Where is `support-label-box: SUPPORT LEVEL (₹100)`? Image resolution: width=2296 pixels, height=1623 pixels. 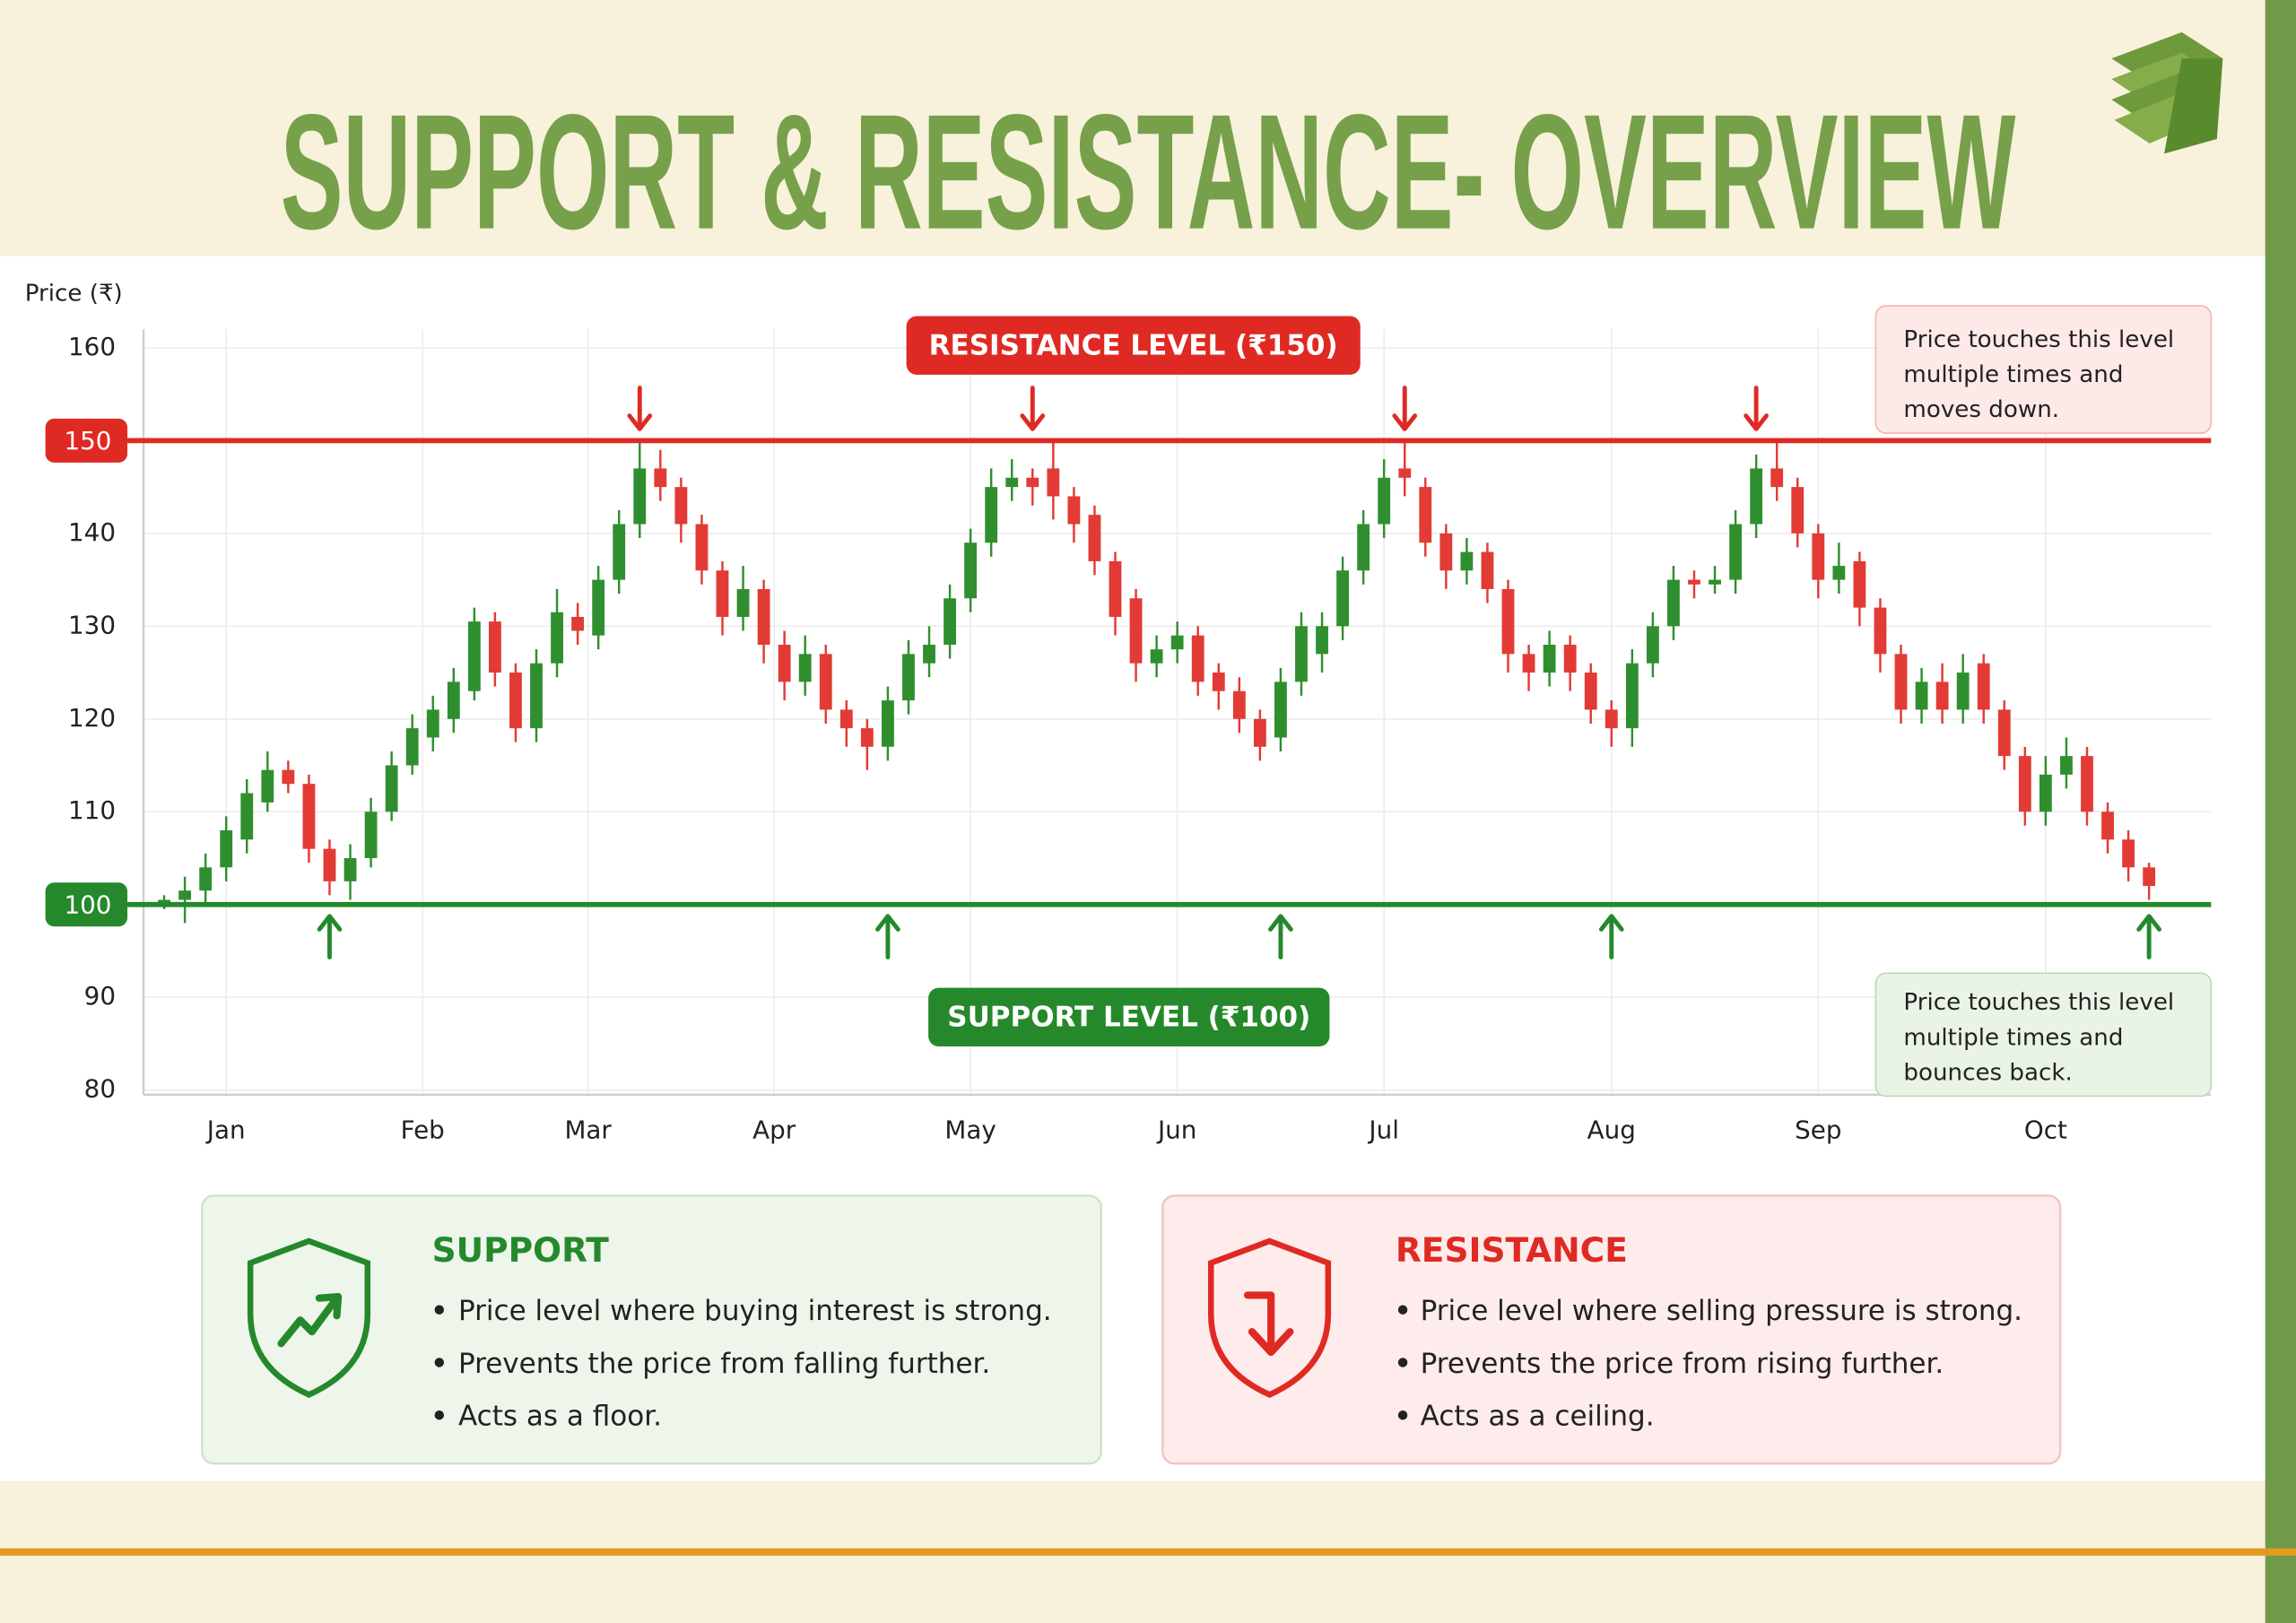
support-label-box: SUPPORT LEVEL (₹100) is located at coordinates (1129, 1016).